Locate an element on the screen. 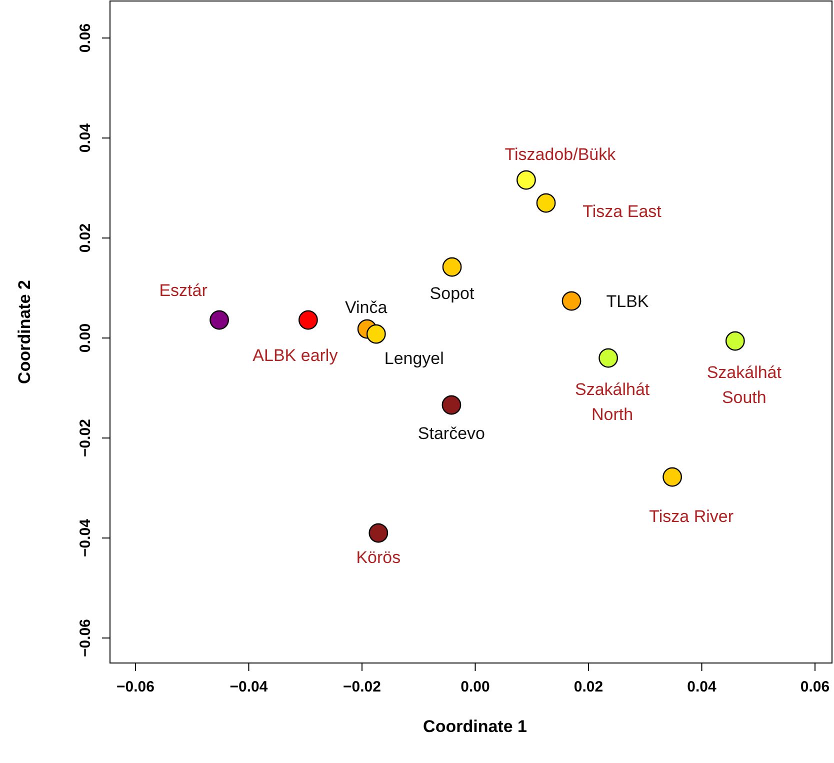 The width and height of the screenshot is (834, 763). x-tick-label: 0.00 is located at coordinates (475, 687).